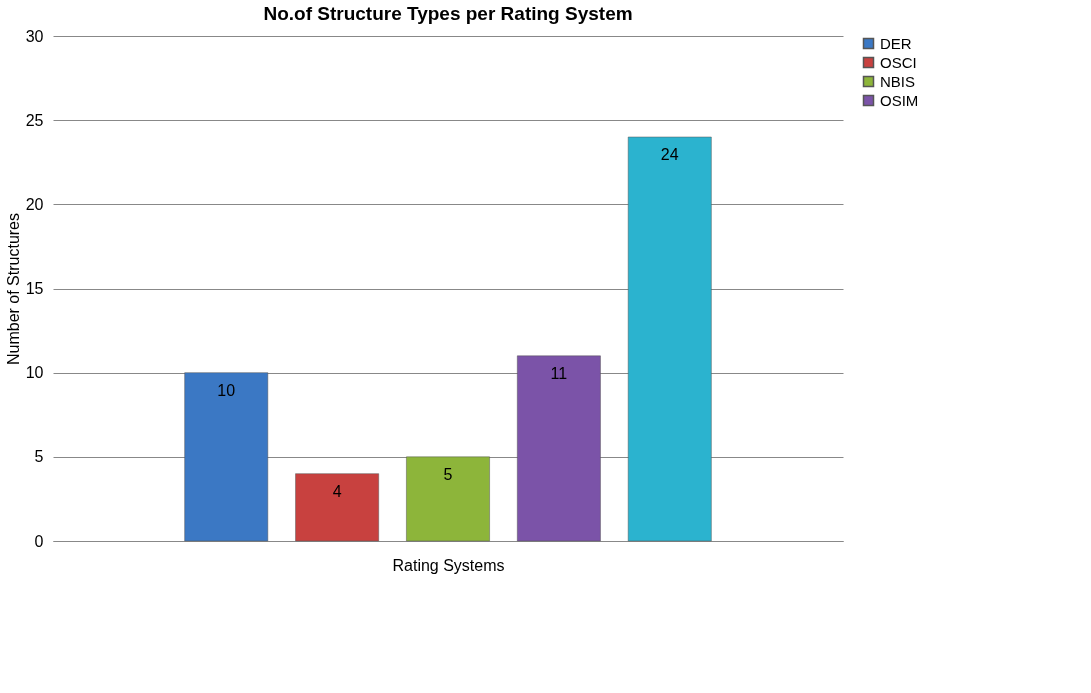 This screenshot has height=693, width=1091. What do you see at coordinates (13, 289) in the screenshot?
I see `y-axis-title: Number of Structures` at bounding box center [13, 289].